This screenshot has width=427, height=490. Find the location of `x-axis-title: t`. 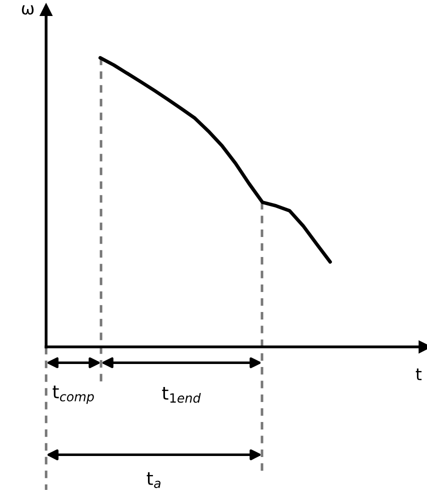

x-axis-title: t is located at coordinates (419, 374).